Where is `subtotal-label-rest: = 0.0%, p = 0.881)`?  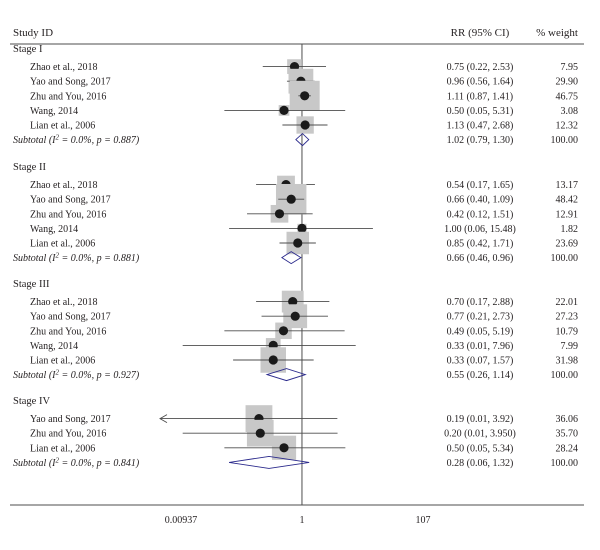 subtotal-label-rest: = 0.0%, p = 0.881) is located at coordinates (99, 258).